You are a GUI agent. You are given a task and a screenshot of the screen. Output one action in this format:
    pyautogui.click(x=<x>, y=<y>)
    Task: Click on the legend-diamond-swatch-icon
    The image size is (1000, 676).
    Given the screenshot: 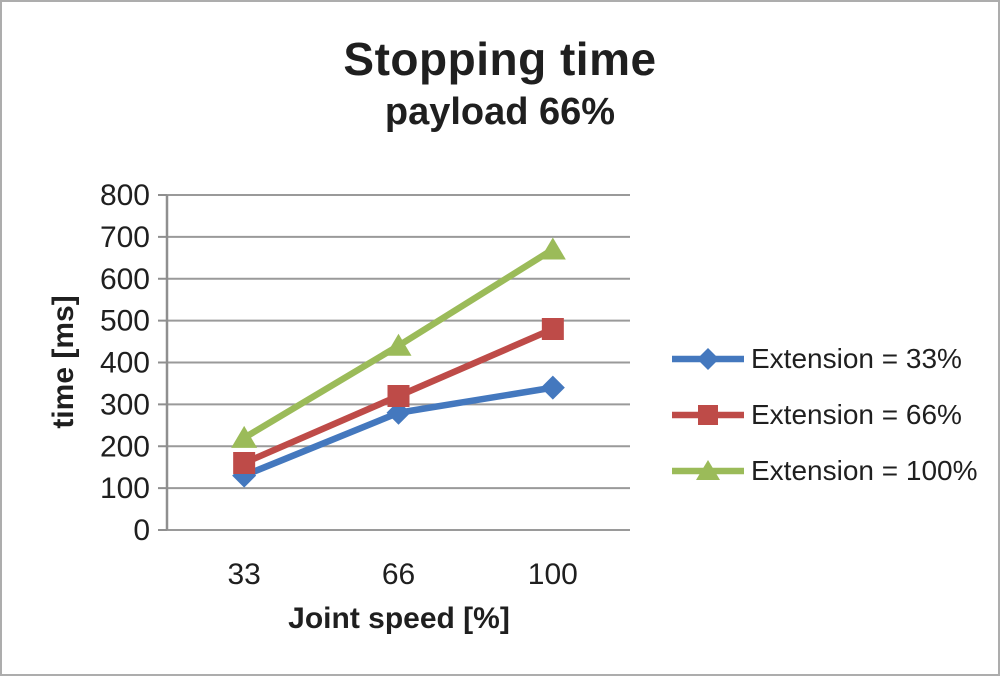 What is the action you would take?
    pyautogui.click(x=708, y=359)
    